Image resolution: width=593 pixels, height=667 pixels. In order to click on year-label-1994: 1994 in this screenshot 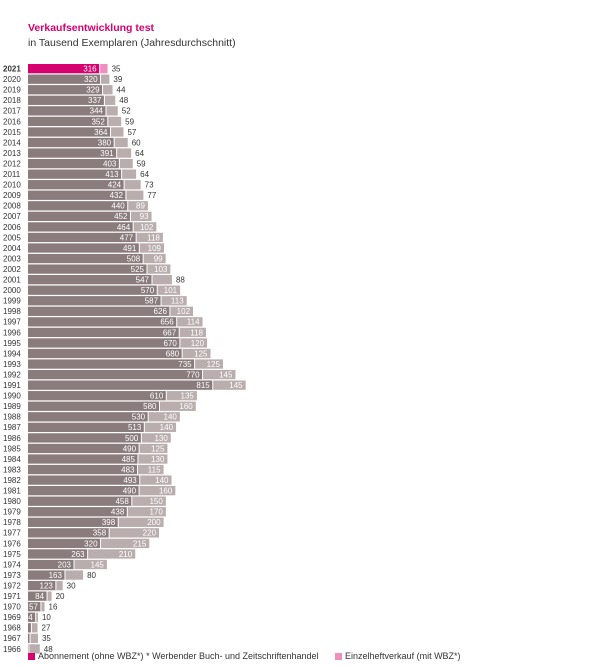, I will do `click(12, 353)`.